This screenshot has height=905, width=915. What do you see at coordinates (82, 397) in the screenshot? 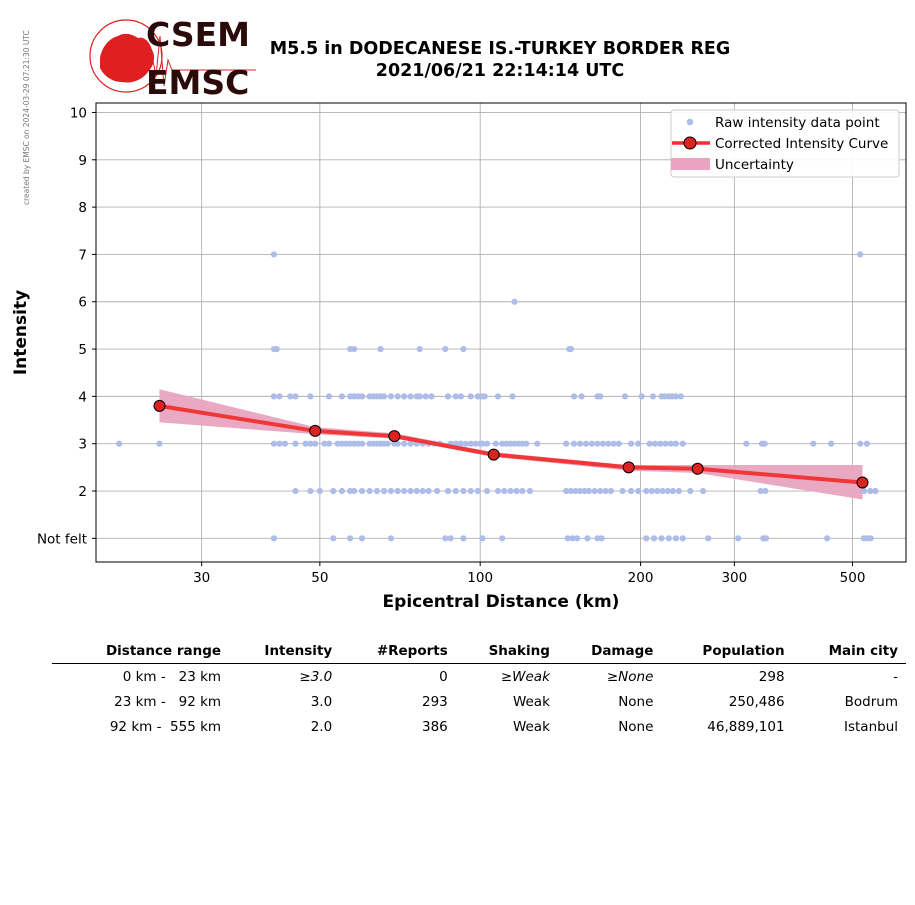
I see `y-tick-label: 4` at bounding box center [82, 397].